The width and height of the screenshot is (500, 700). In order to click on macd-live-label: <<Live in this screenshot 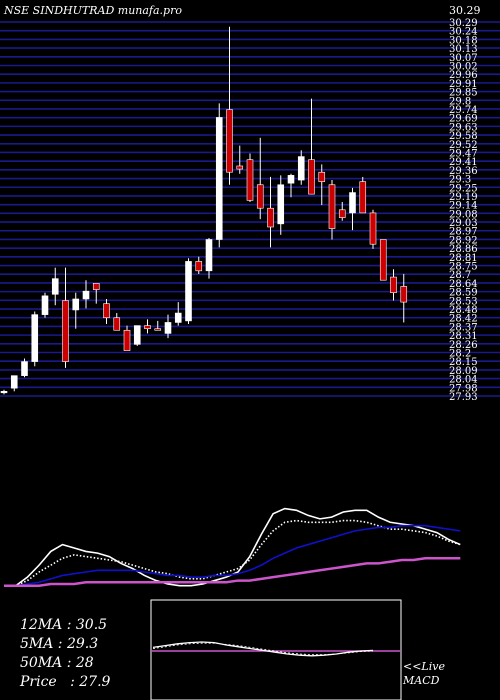, I will do `click(424, 666)`.